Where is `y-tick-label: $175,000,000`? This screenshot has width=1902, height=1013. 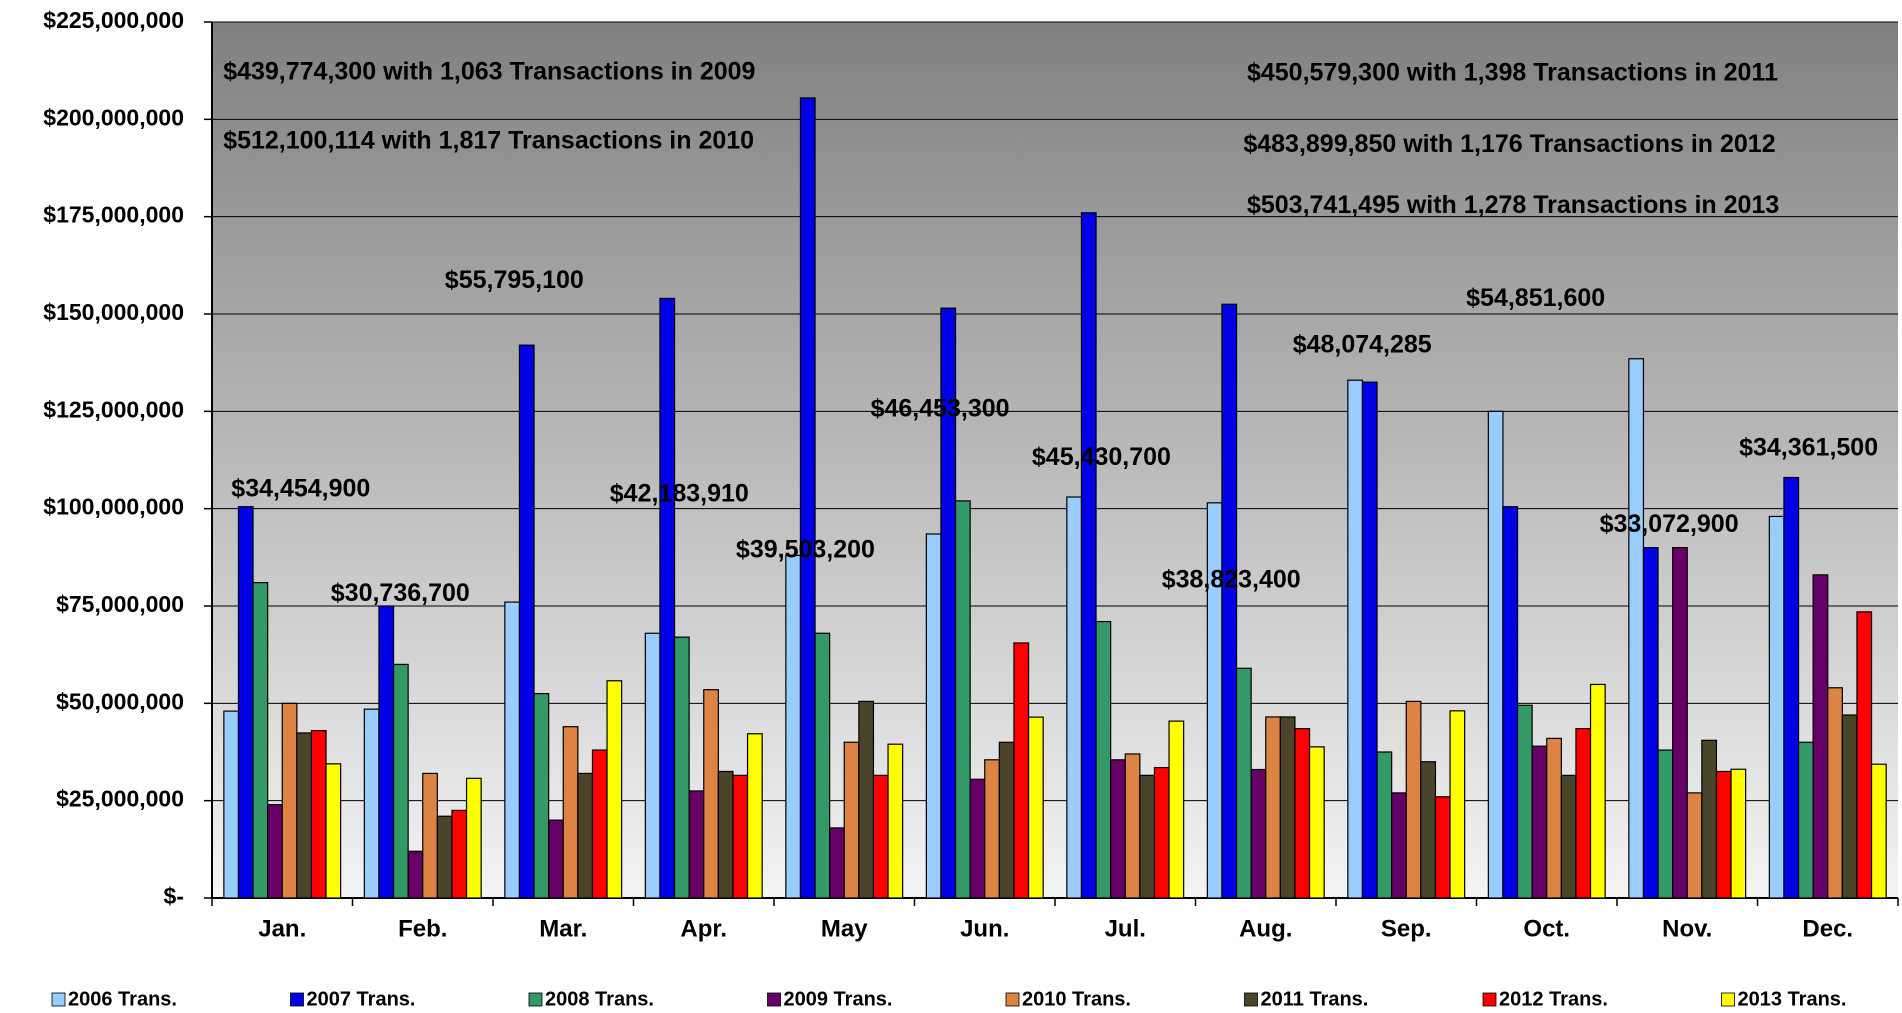 y-tick-label: $175,000,000 is located at coordinates (113, 215).